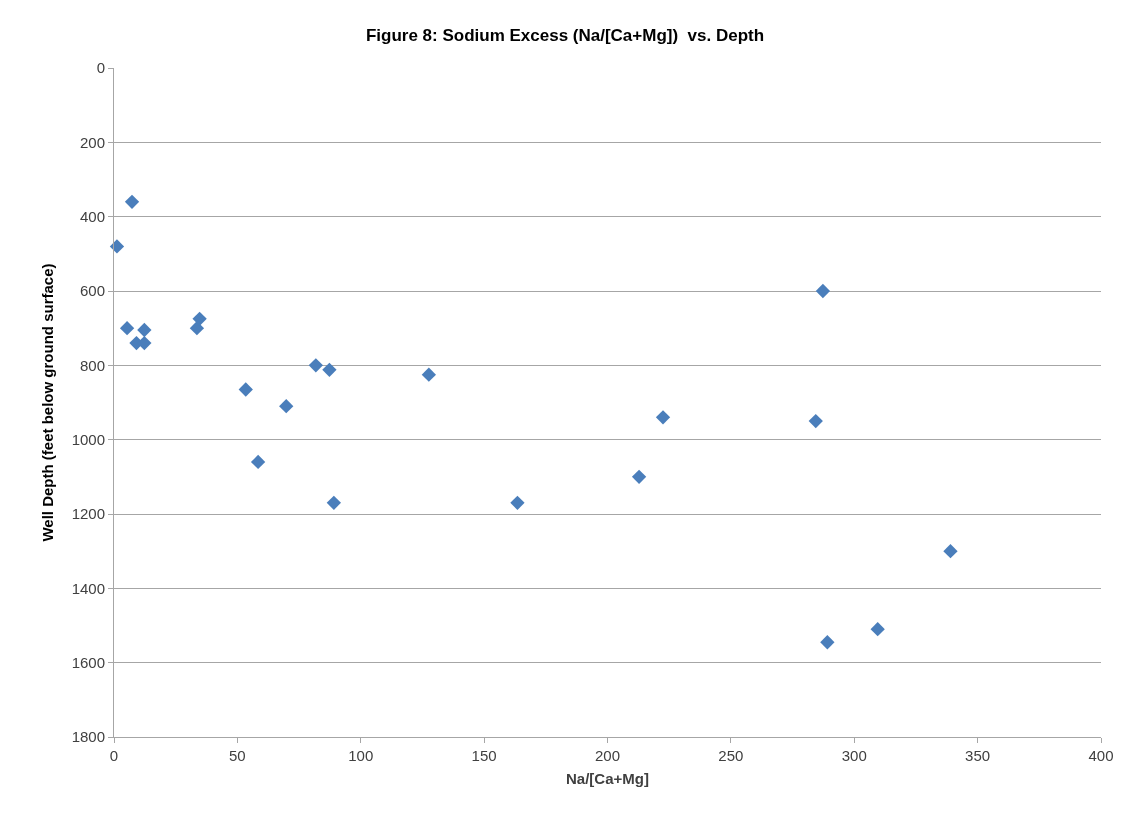 The height and width of the screenshot is (822, 1130). Describe the element at coordinates (92, 142) in the screenshot. I see `y-tick-label: 200` at that location.